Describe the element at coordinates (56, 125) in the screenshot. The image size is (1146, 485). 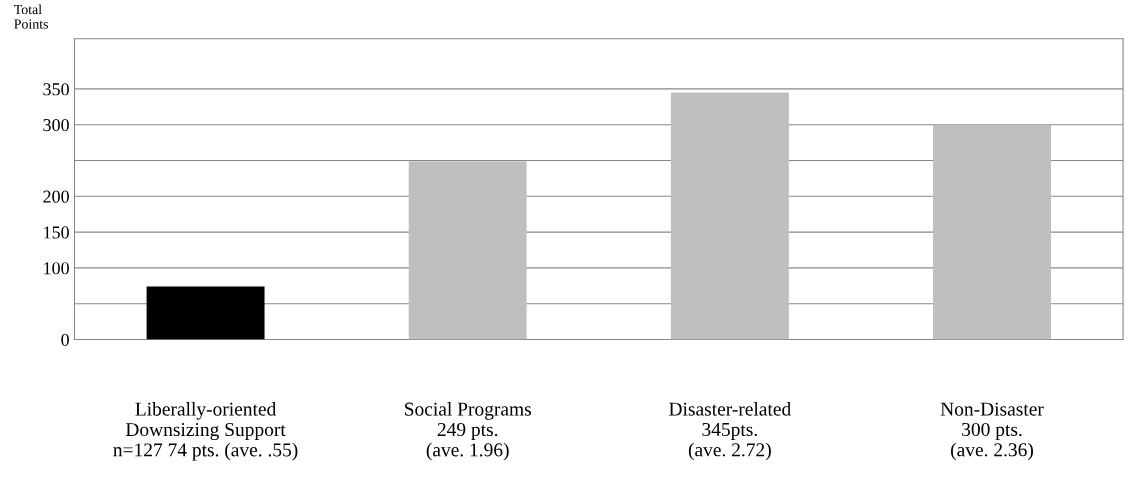
I see `y-tick-label: 300` at that location.